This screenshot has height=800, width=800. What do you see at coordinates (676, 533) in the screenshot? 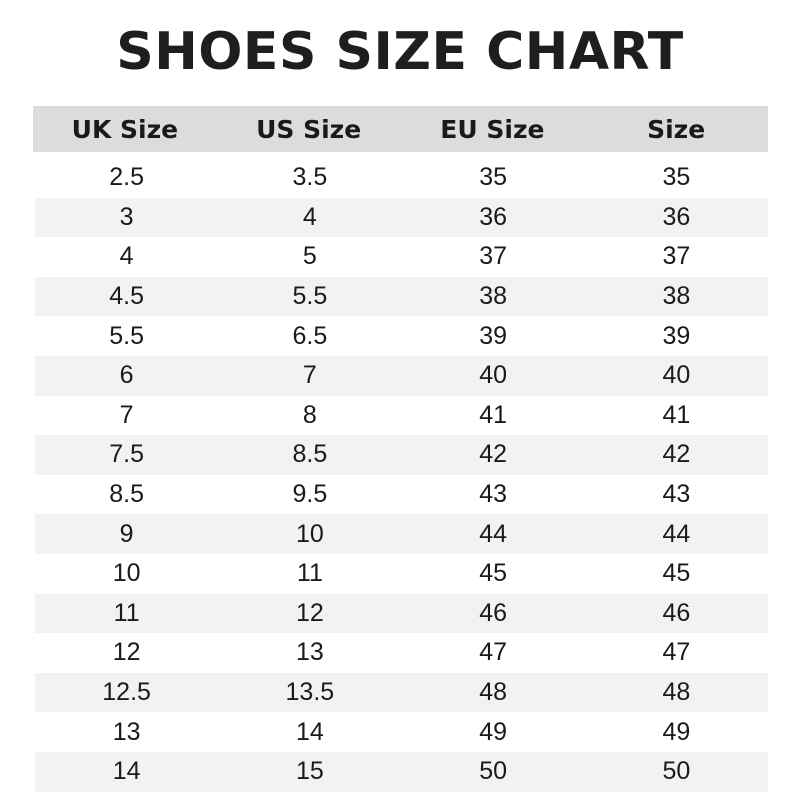
I see `cell-size: 44` at bounding box center [676, 533].